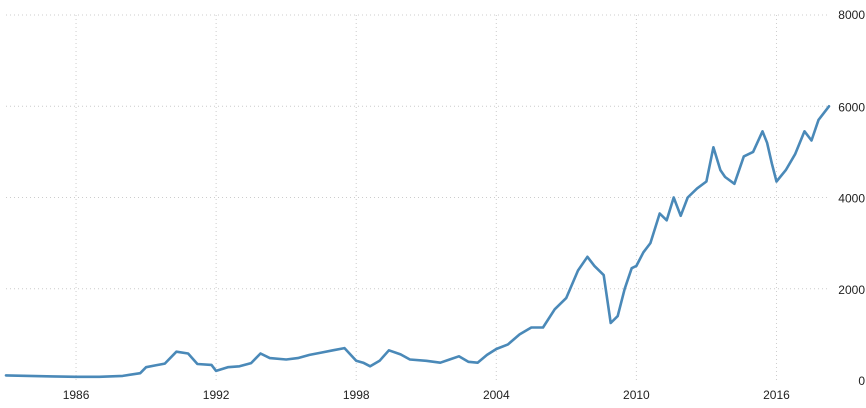  Describe the element at coordinates (636, 395) in the screenshot. I see `x-tick-label: 2010` at that location.